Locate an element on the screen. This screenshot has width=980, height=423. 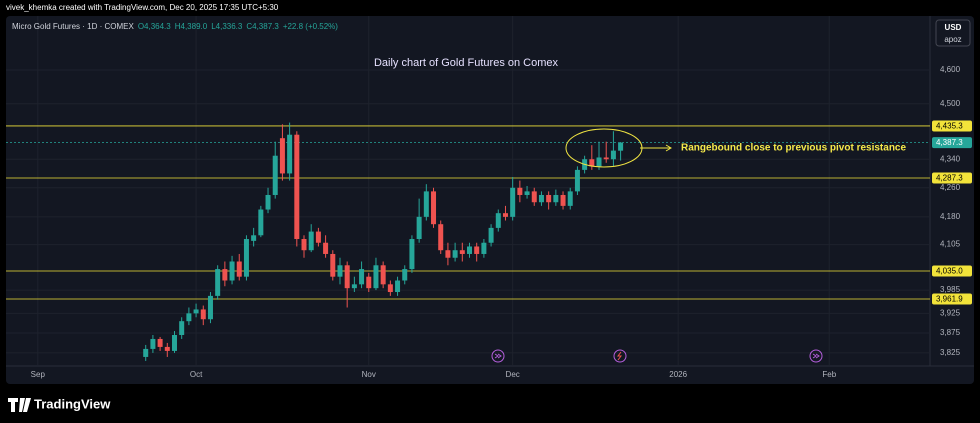
header-value: H4,389.0 is located at coordinates (191, 26).